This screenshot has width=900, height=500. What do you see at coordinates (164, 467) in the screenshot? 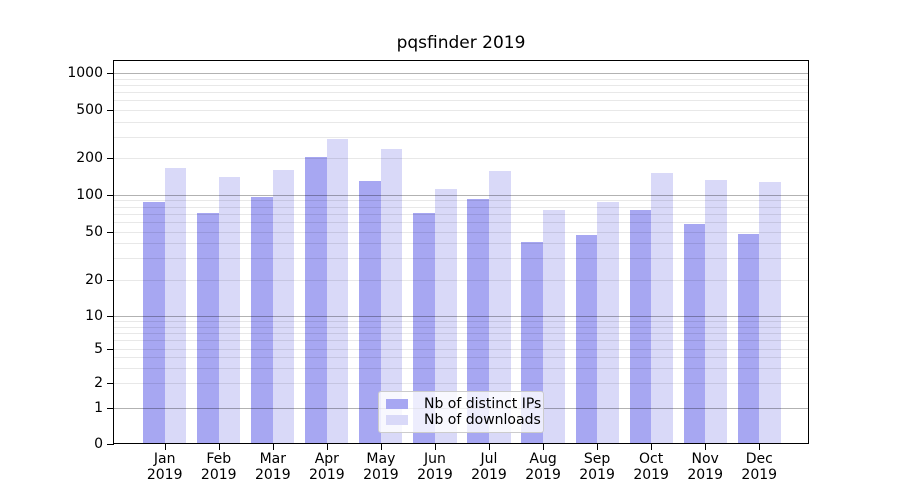
I see `x-tick-label-jan: Jan 2019` at bounding box center [164, 467].